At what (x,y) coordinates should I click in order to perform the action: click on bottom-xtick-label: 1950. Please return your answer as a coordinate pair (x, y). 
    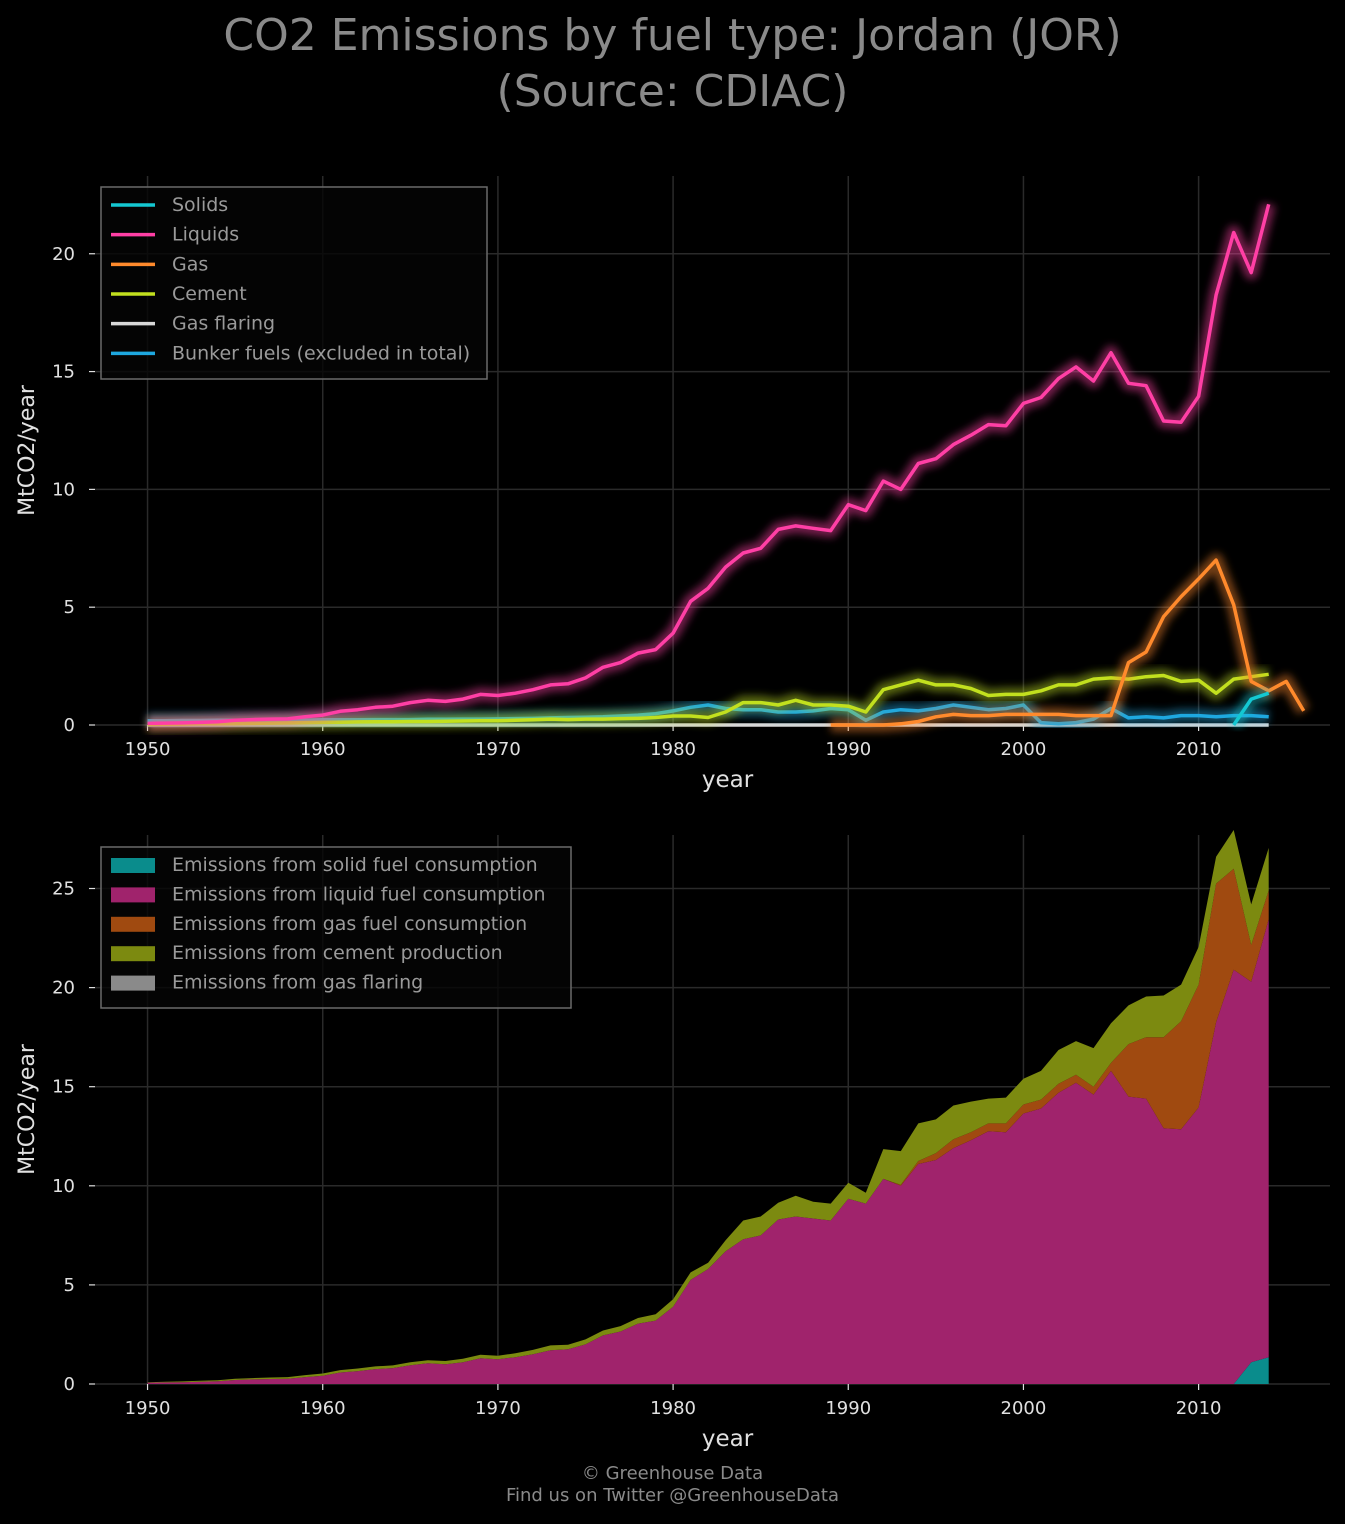
    Looking at the image, I should click on (148, 1408).